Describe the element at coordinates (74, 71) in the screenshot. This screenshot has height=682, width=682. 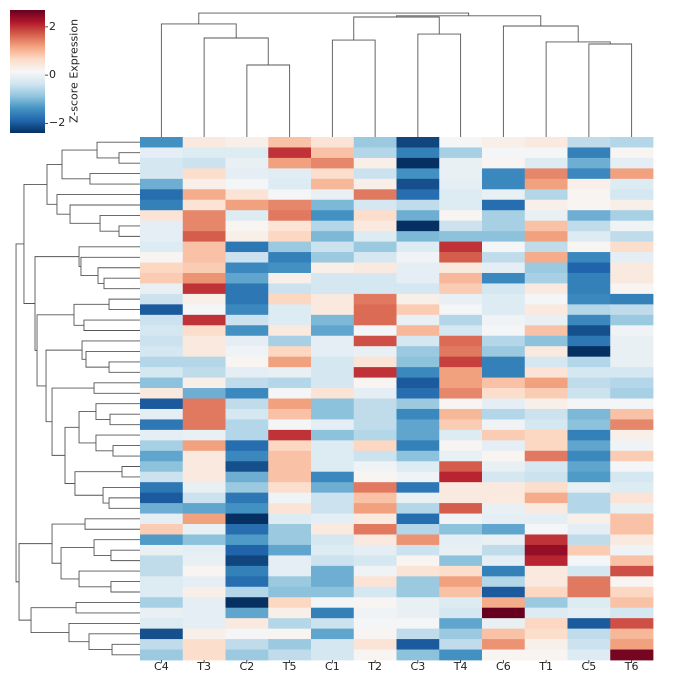
I see `colorbar-label: Z-score Expression` at that location.